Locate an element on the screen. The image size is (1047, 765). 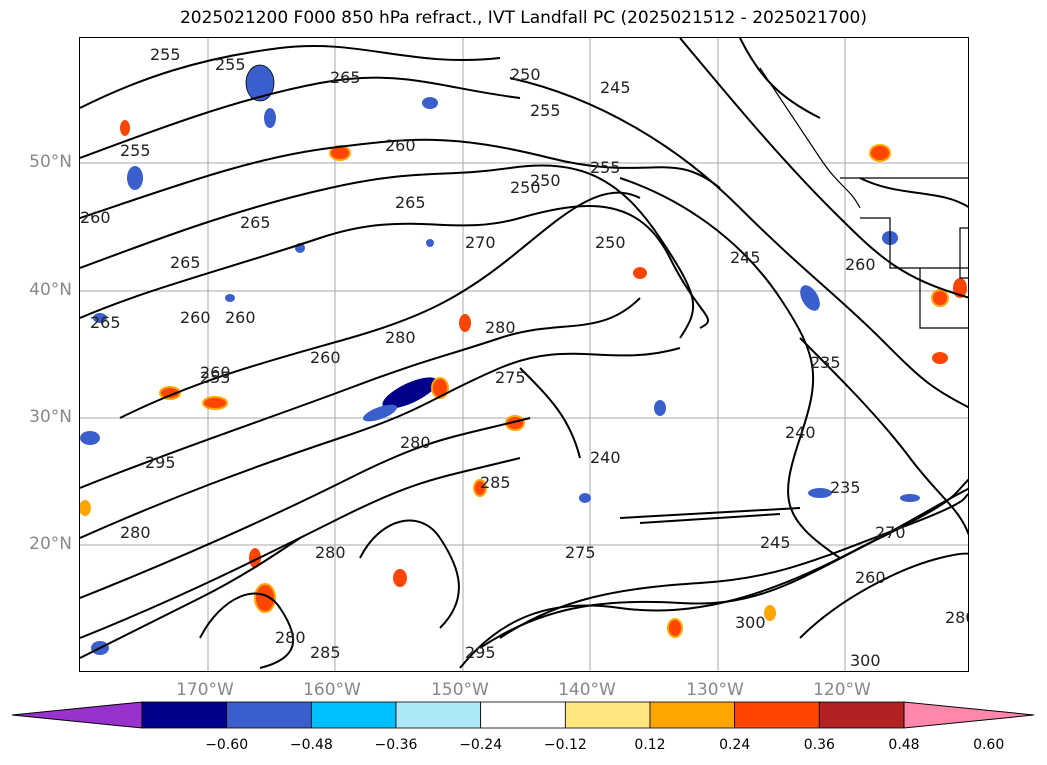
colorbar-tick-label: 0.12 is located at coordinates (650, 745).